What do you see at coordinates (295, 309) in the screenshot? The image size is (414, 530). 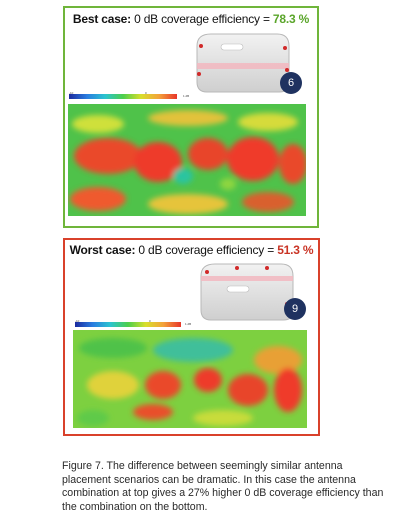 I see `scenario-badge-9: 9` at bounding box center [295, 309].